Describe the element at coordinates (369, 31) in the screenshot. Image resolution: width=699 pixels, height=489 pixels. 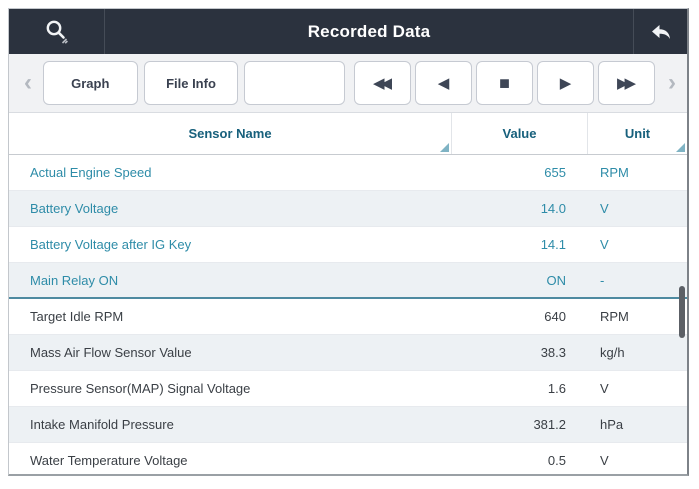
I see `page-title: Recorded Data` at that location.